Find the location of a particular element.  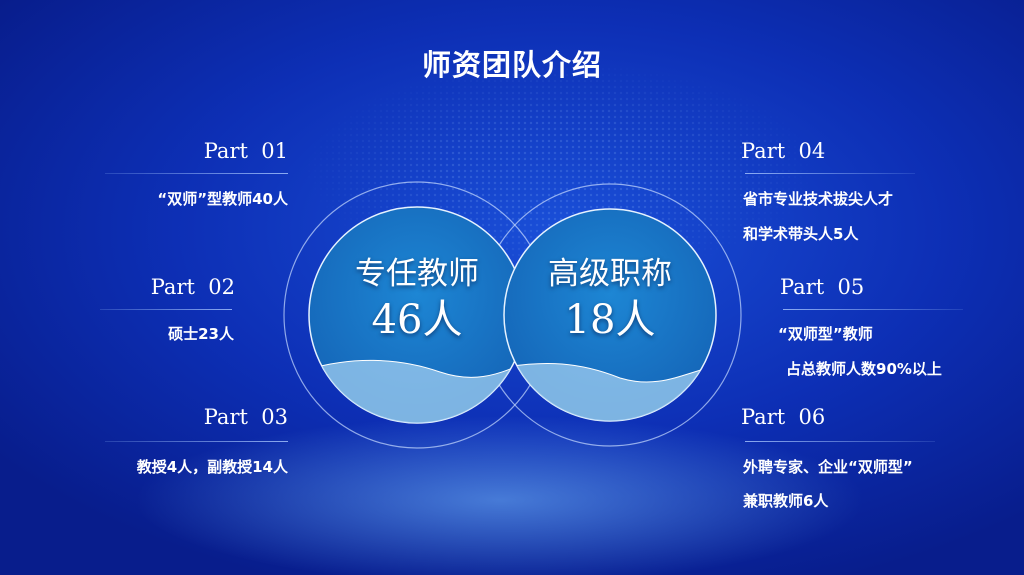

part-01-heading: Part 01 is located at coordinates (245, 151).